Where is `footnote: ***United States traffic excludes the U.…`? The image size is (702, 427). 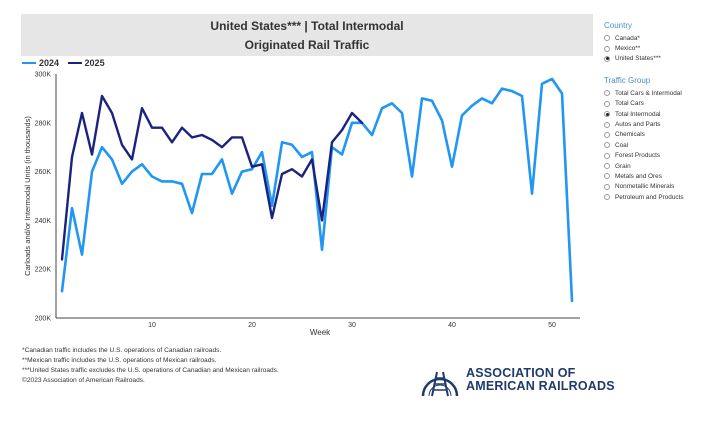 footnote: ***United States traffic excludes the U.… is located at coordinates (150, 370).